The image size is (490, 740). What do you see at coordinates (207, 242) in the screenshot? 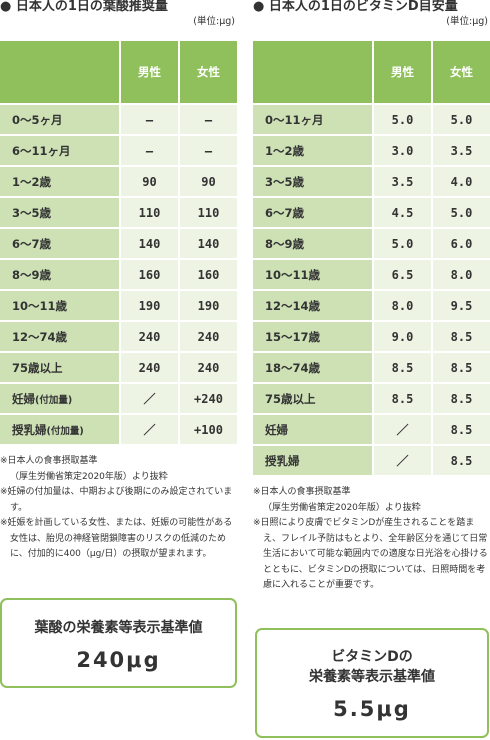
I see `value-female: 140` at bounding box center [207, 242].